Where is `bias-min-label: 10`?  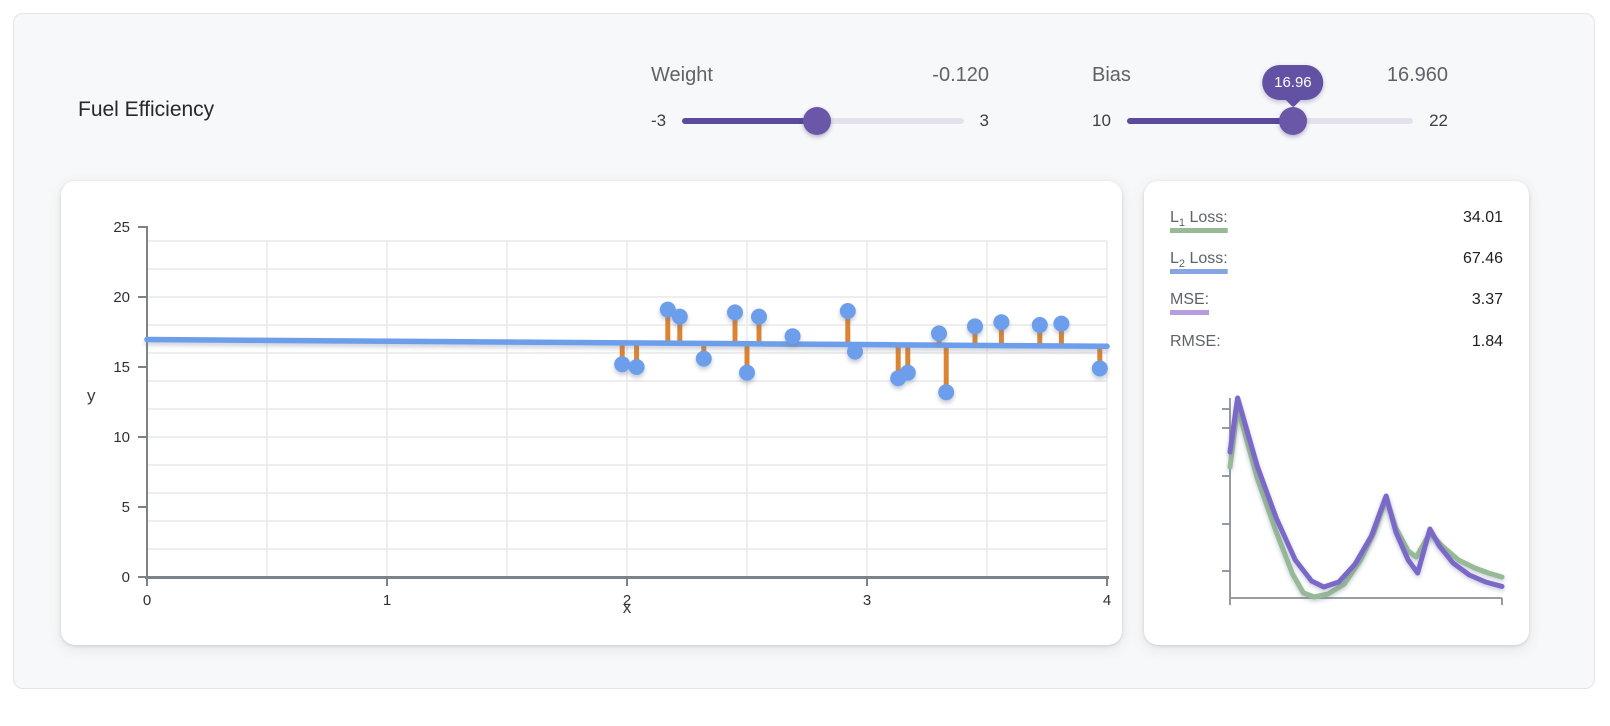
bias-min-label: 10 is located at coordinates (1101, 120).